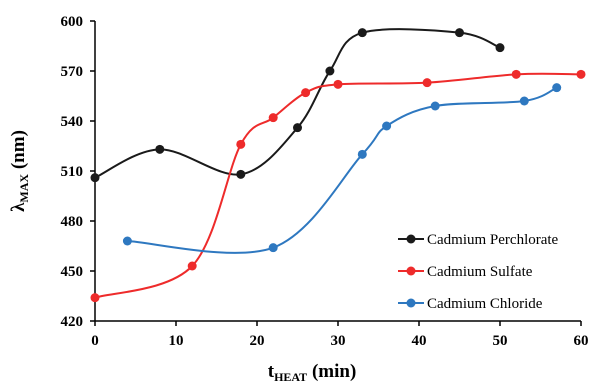 The height and width of the screenshot is (383, 593). I want to click on y-axis-title: λMAX (nm), so click(19, 171).